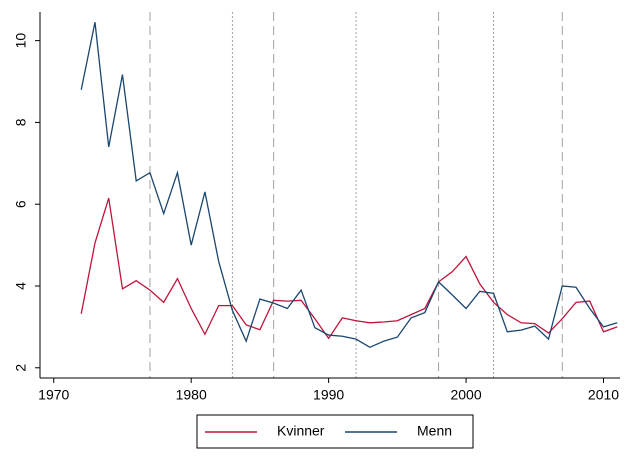 This screenshot has height=470, width=627. Describe the element at coordinates (21, 41) in the screenshot. I see `y-tick-label: 10` at that location.